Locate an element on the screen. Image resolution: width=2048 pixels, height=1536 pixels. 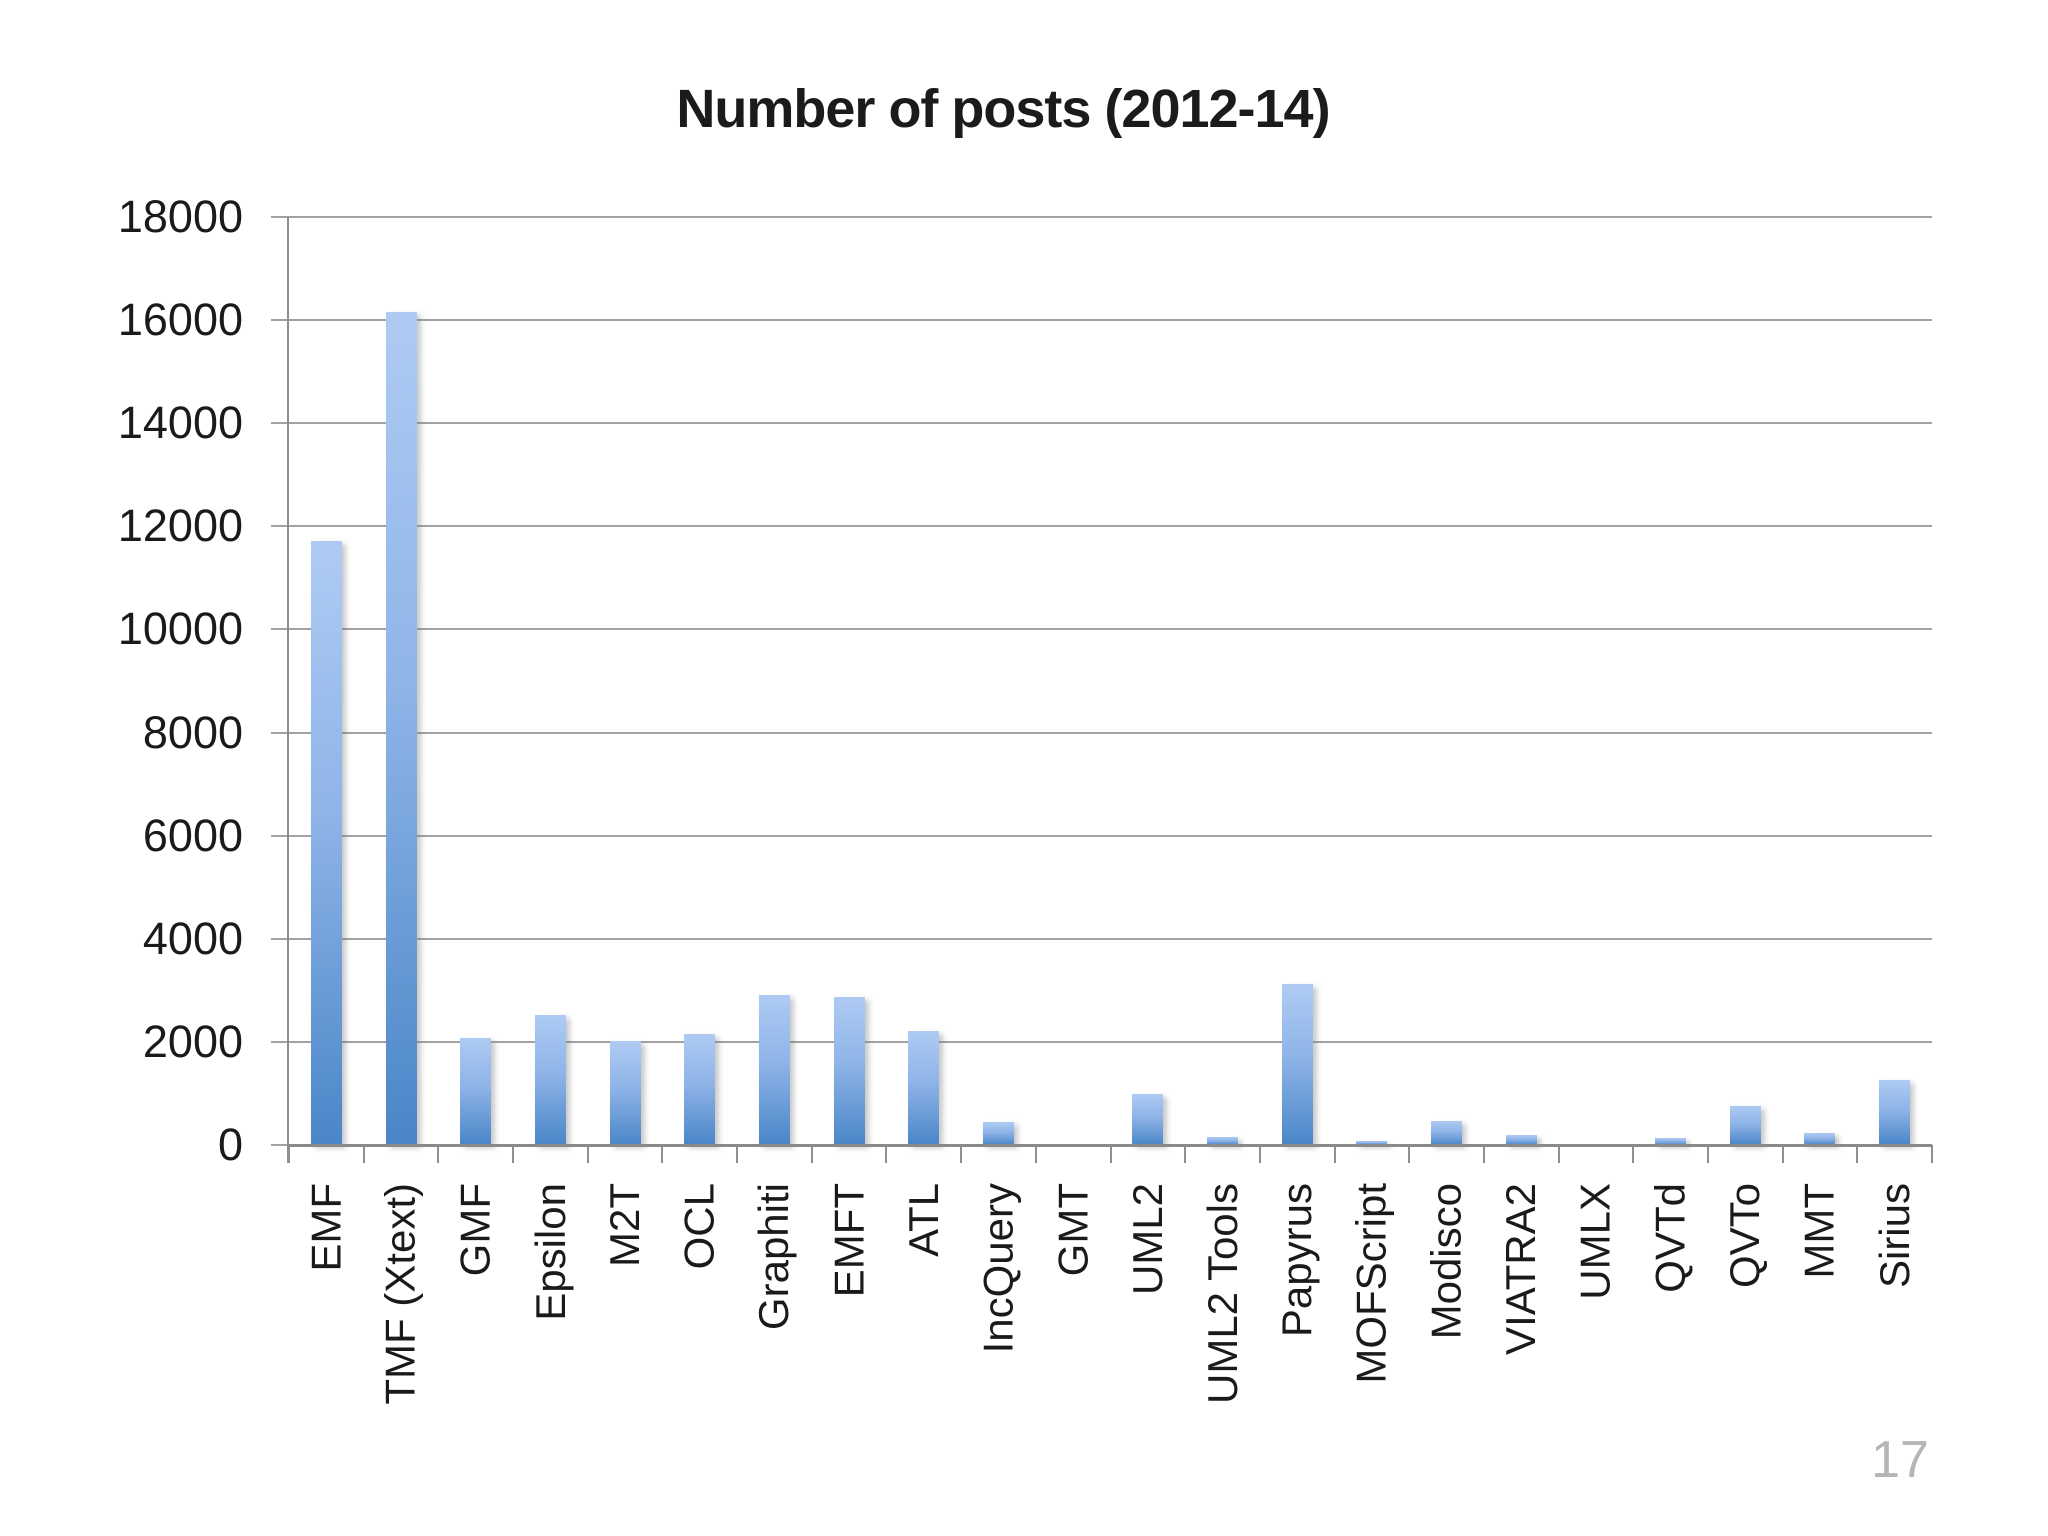
x-axis-label: GMF is located at coordinates (475, 1230).